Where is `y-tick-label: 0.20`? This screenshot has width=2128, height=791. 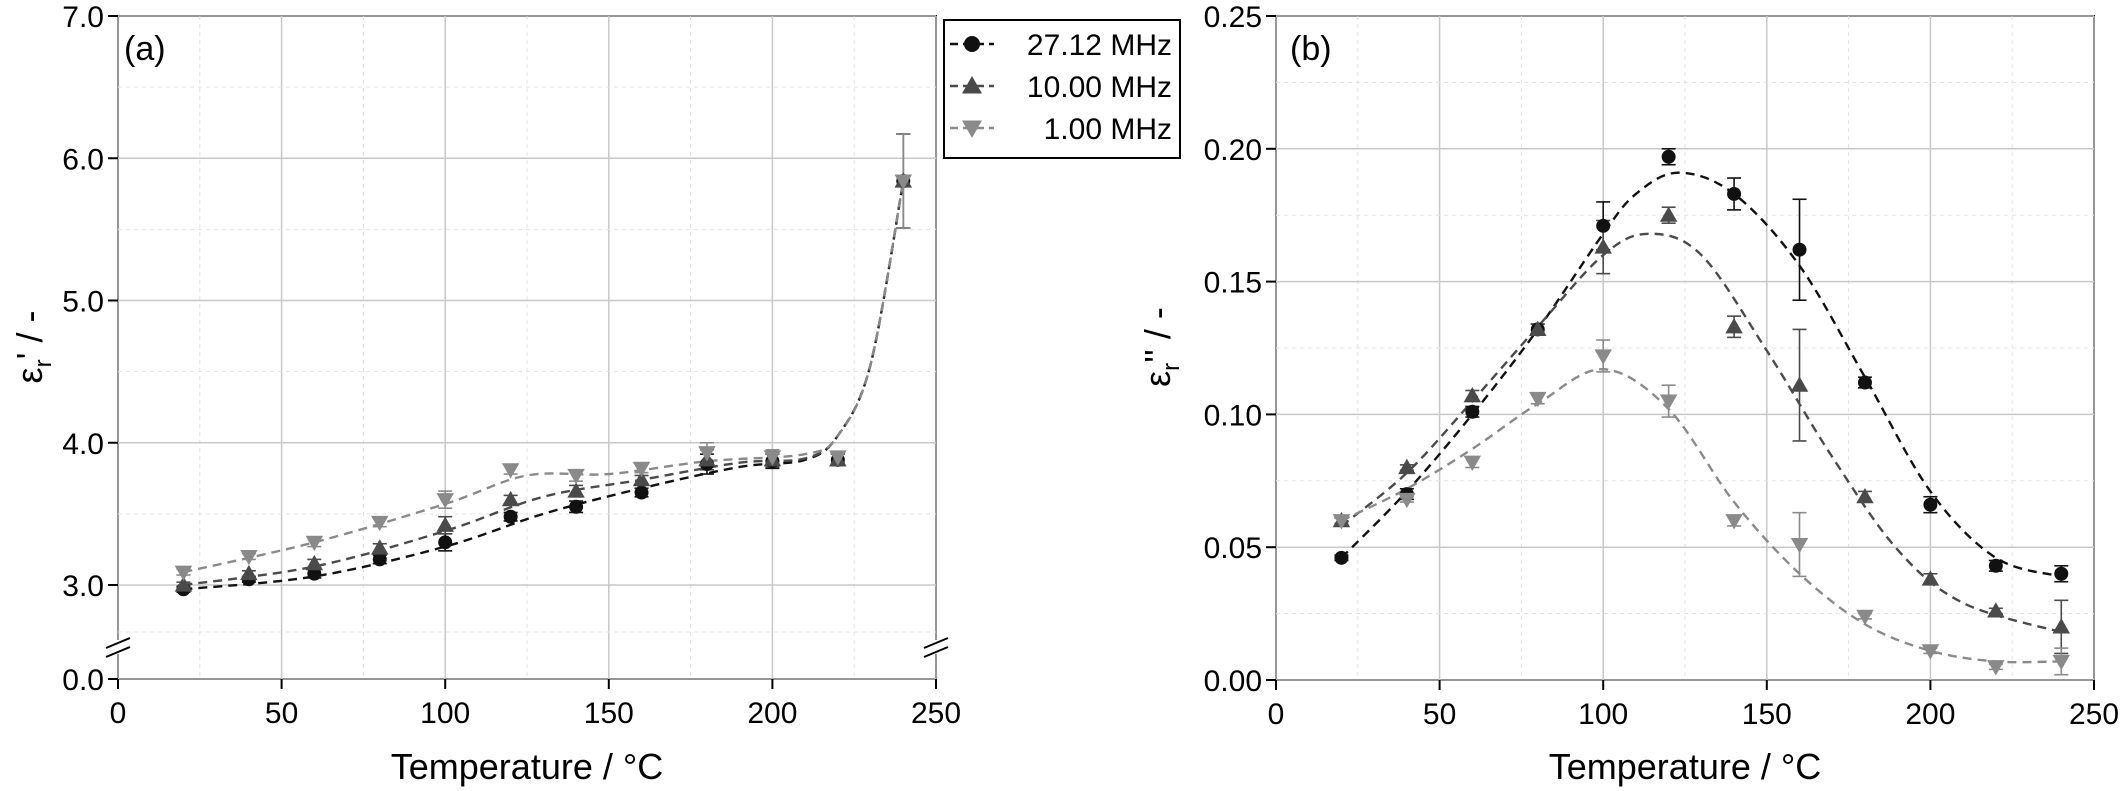 y-tick-label: 0.20 is located at coordinates (1233, 150).